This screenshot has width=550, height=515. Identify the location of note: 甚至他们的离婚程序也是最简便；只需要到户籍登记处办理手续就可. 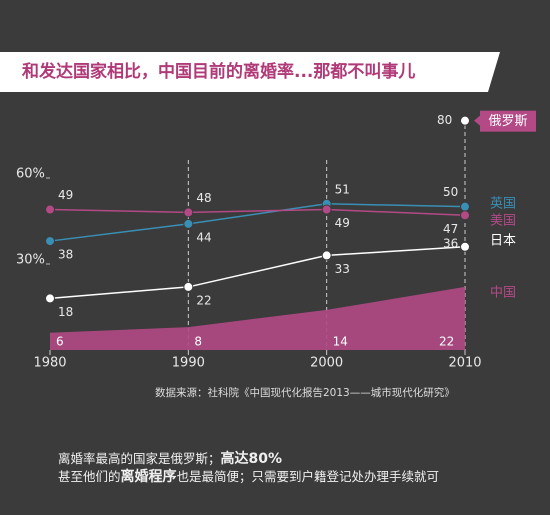
(248, 476).